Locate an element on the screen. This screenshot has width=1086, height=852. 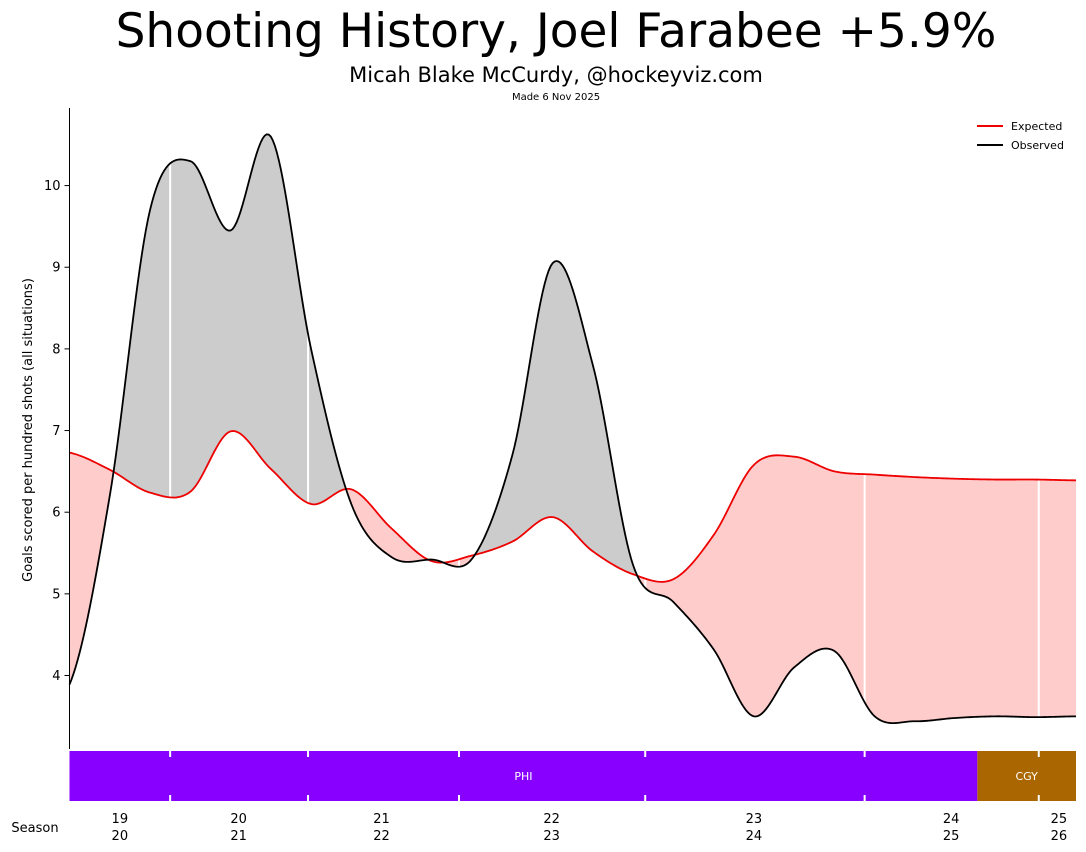
y-tick-label-9: 9 is located at coordinates (56, 268).